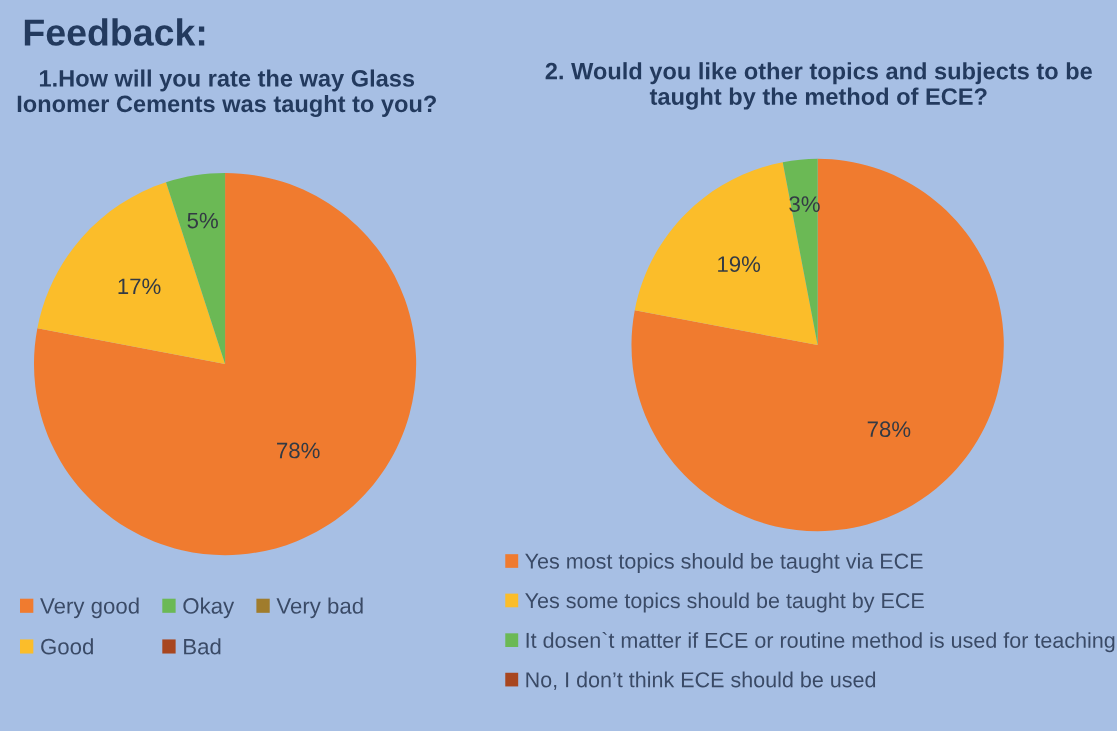 The width and height of the screenshot is (1117, 731). What do you see at coordinates (209, 608) in the screenshot?
I see `legend-label: Okay` at bounding box center [209, 608].